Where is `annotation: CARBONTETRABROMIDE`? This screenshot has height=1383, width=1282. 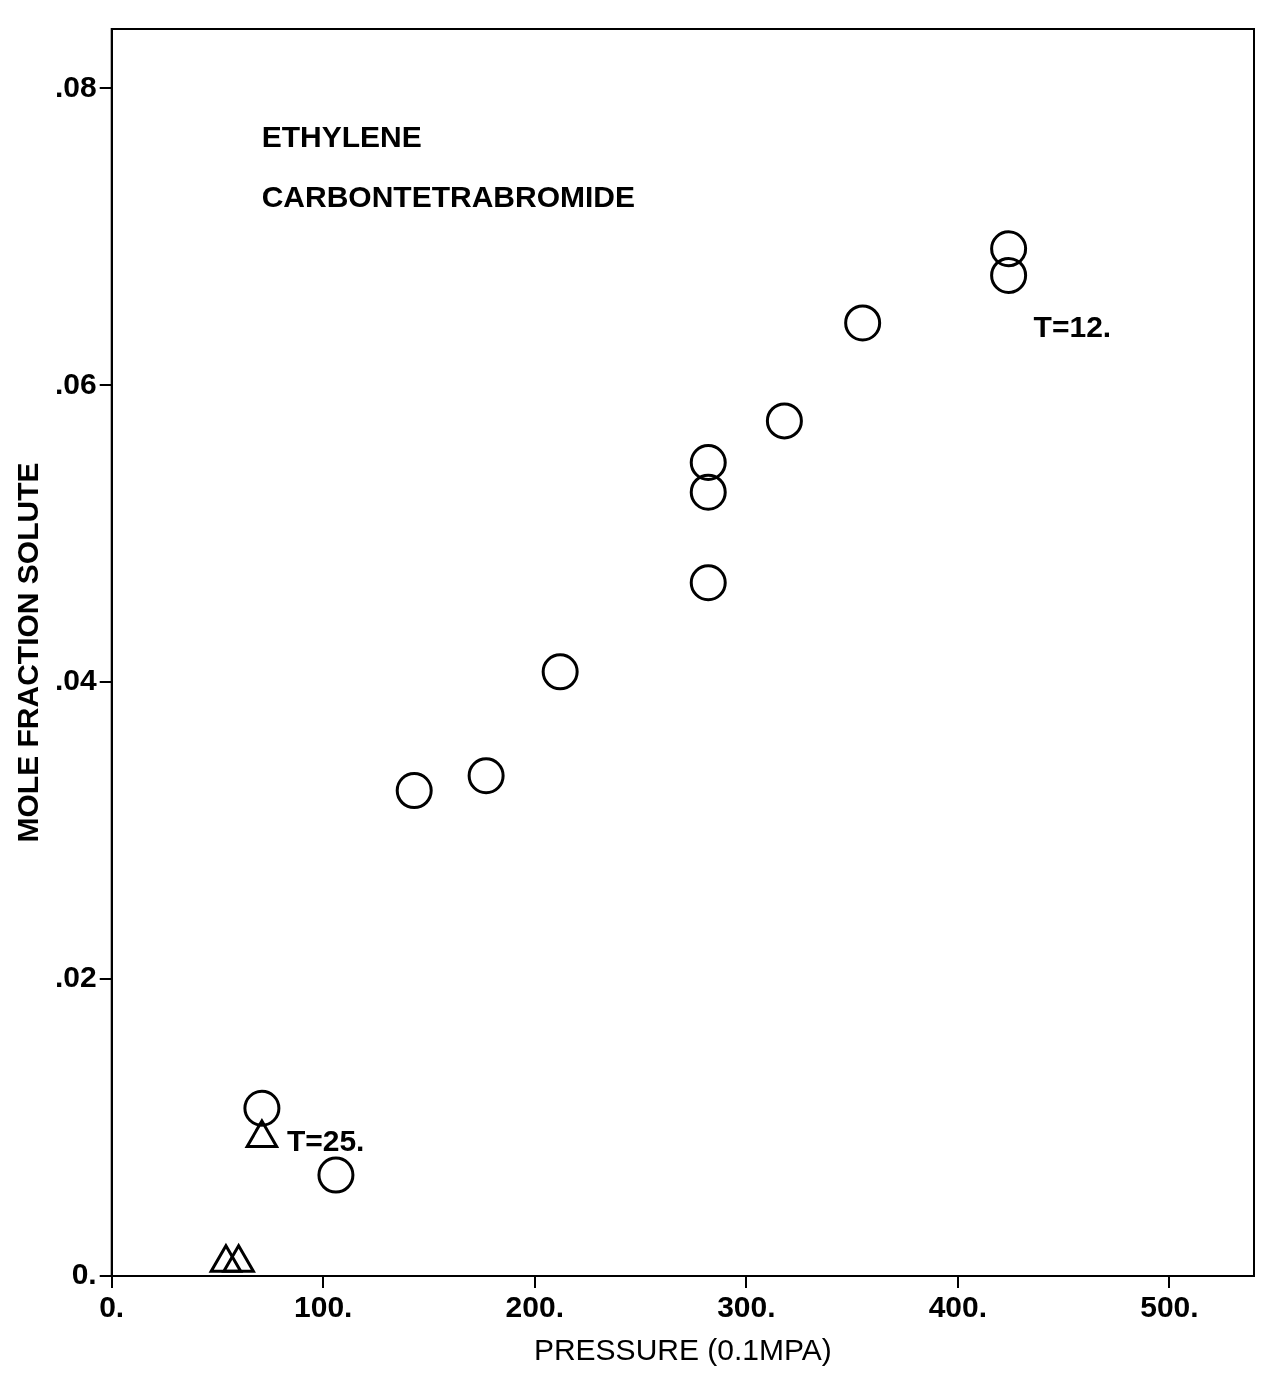
annotation: CARBONTETRABROMIDE is located at coordinates (448, 197).